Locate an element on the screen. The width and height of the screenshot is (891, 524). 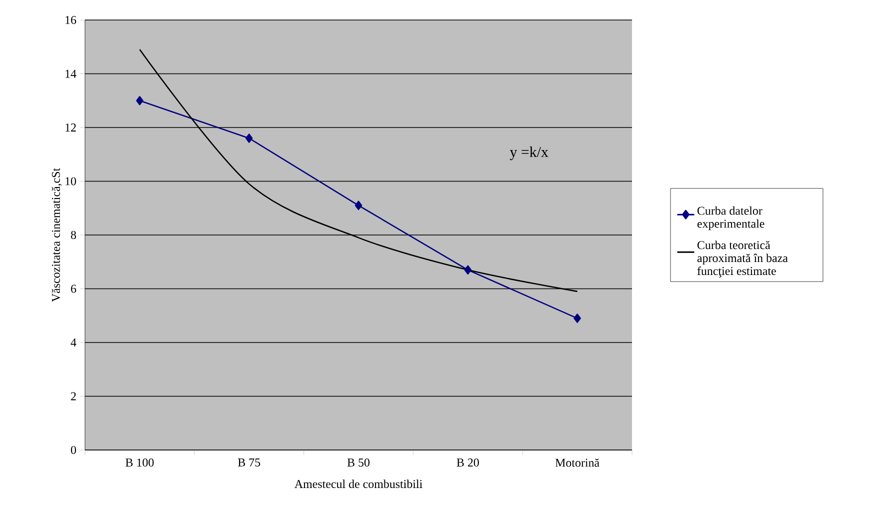
y-tick-label: 14 is located at coordinates (71, 74).